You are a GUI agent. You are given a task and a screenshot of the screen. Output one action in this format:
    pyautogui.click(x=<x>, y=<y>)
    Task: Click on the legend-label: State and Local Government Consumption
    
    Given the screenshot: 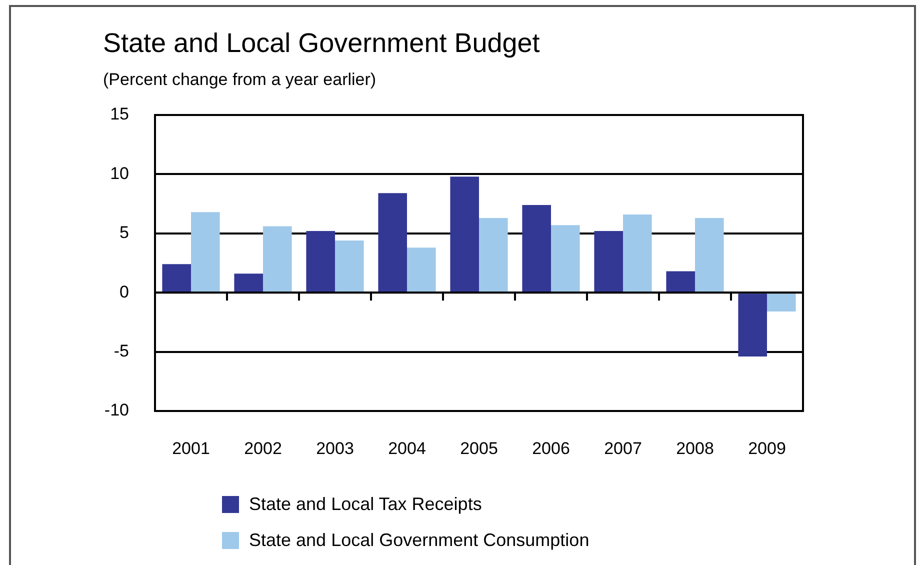 What is the action you would take?
    pyautogui.click(x=419, y=540)
    